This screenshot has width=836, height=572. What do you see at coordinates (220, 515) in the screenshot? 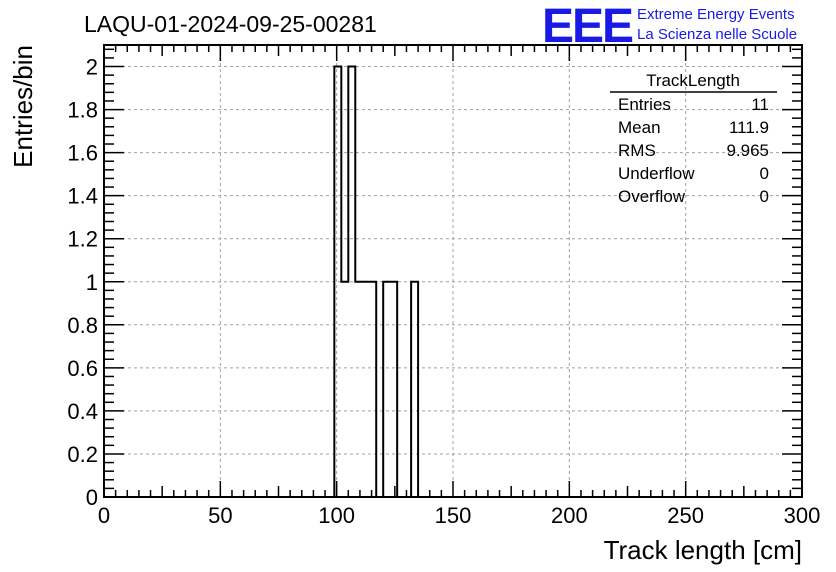
I see `x-tick-label: 50` at bounding box center [220, 515].